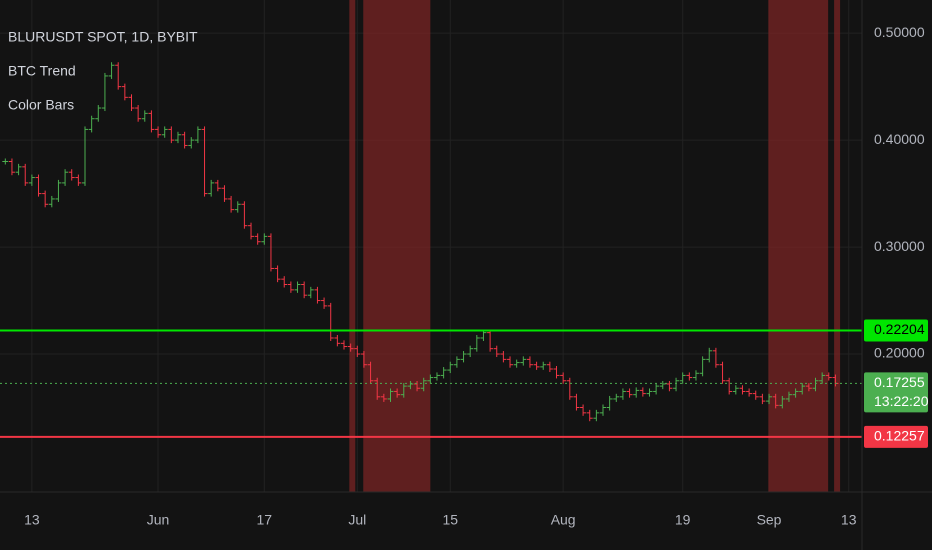 Image resolution: width=932 pixels, height=550 pixels. What do you see at coordinates (899, 246) in the screenshot?
I see `y-tick-label: 0.30000` at bounding box center [899, 246].